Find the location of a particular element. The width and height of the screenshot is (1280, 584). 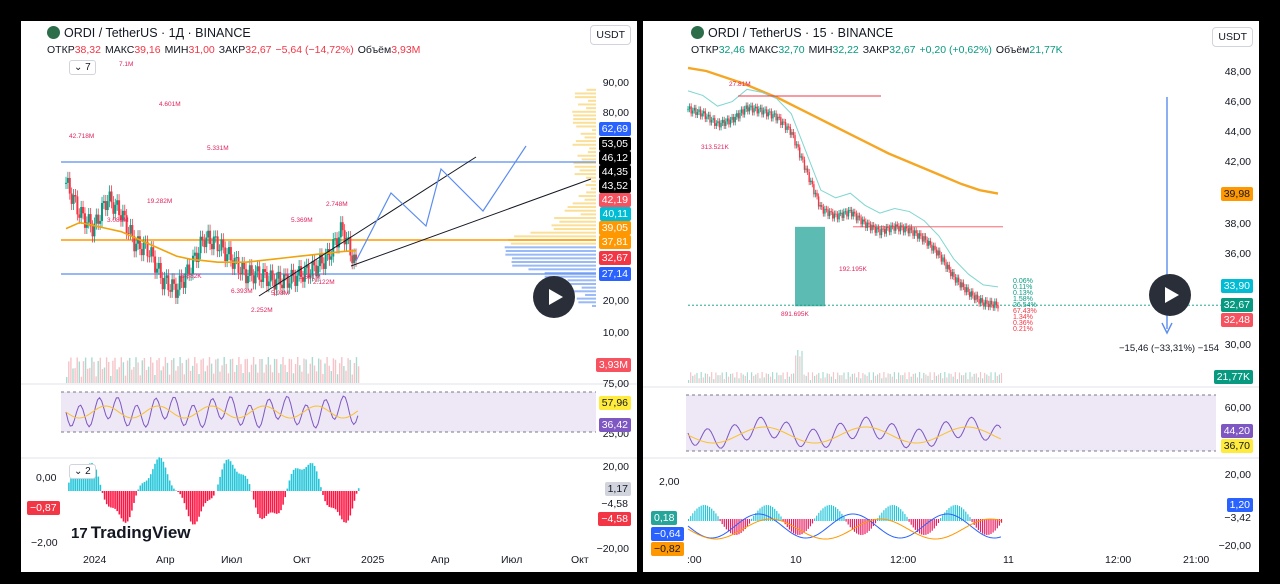

price-tag: 39,05 is located at coordinates (615, 228).